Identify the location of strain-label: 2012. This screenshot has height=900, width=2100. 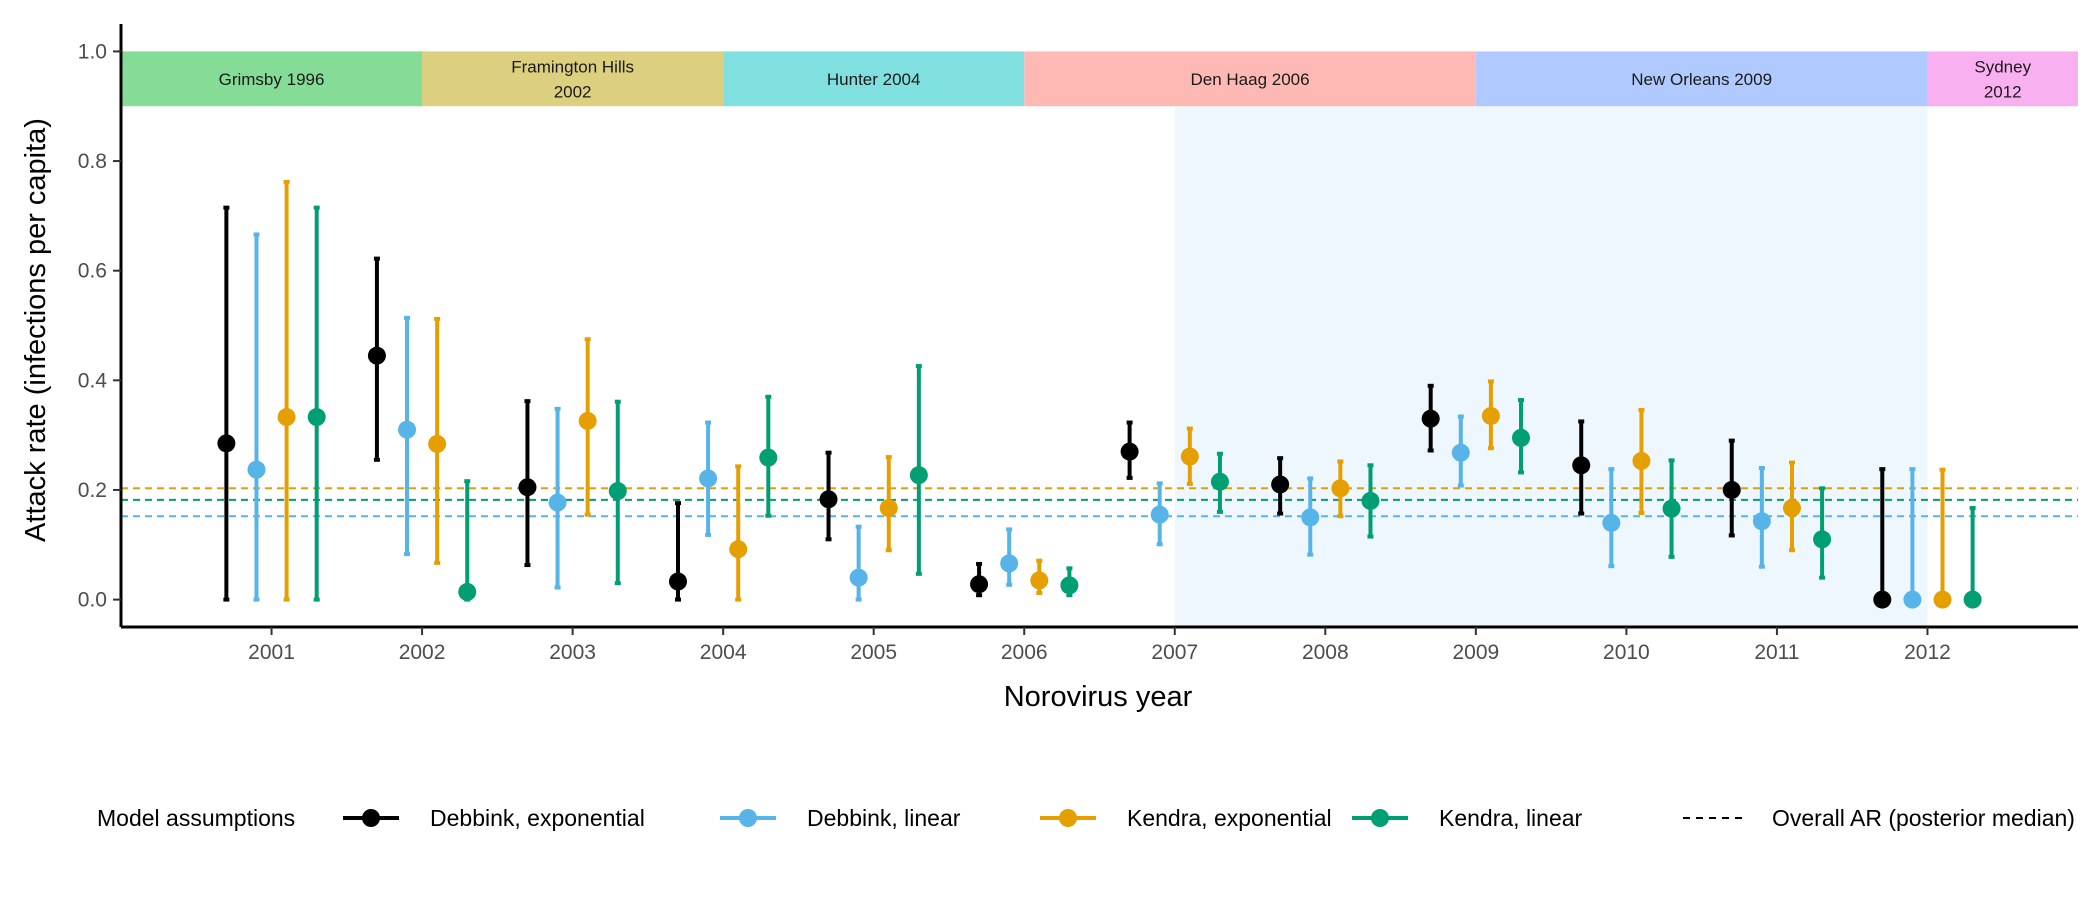
(2003, 91).